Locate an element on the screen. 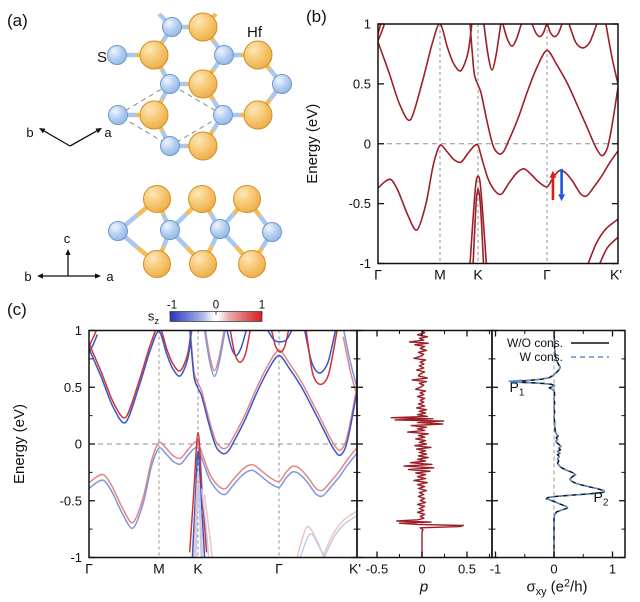 The image size is (640, 602). xtick-label: 0 is located at coordinates (421, 569).